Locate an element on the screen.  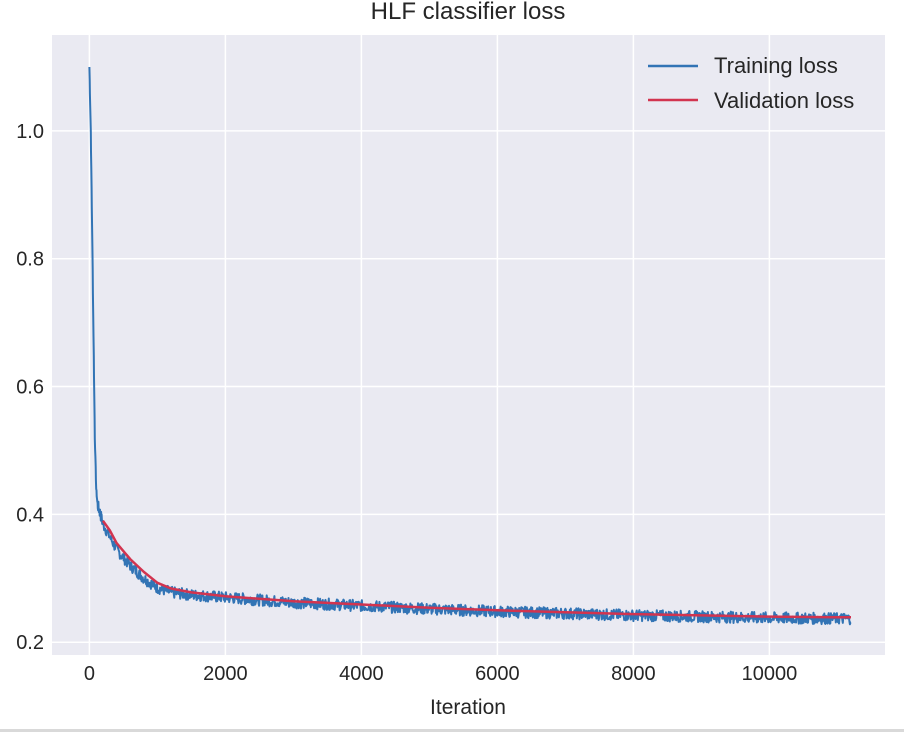
x-tick-label: 8000 is located at coordinates (633, 674).